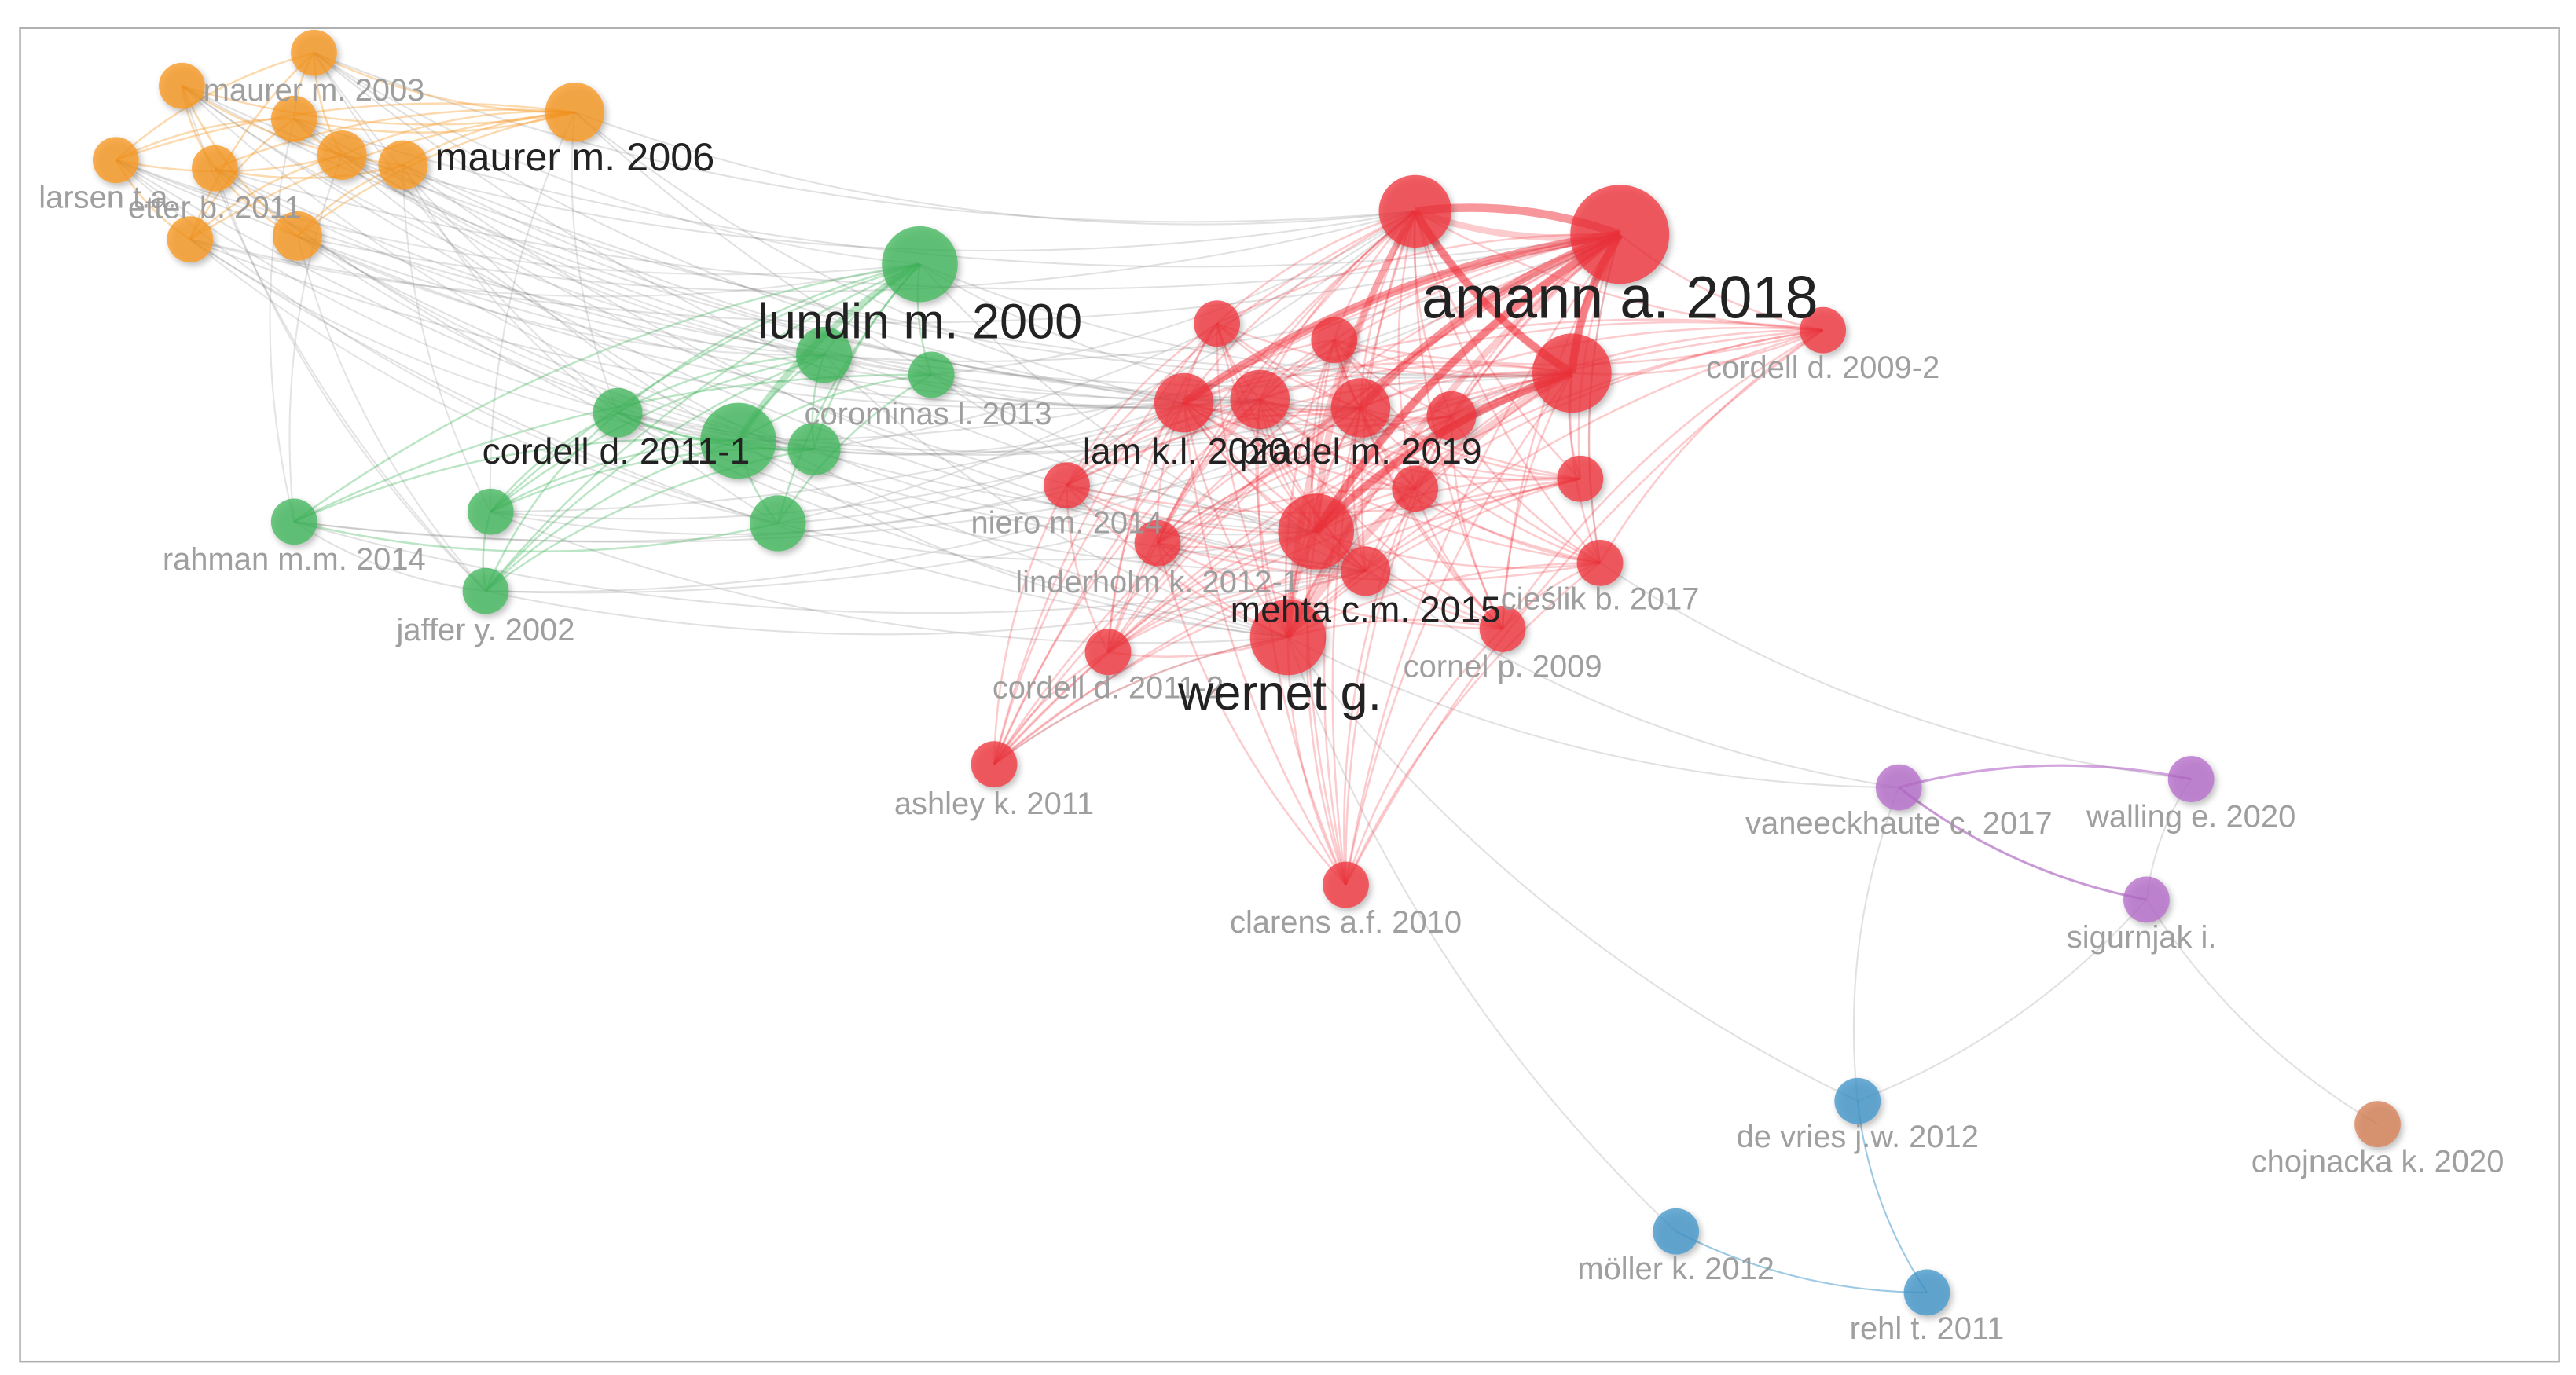  Describe the element at coordinates (1620, 298) in the screenshot. I see `node-label: amann a. 2018` at that location.